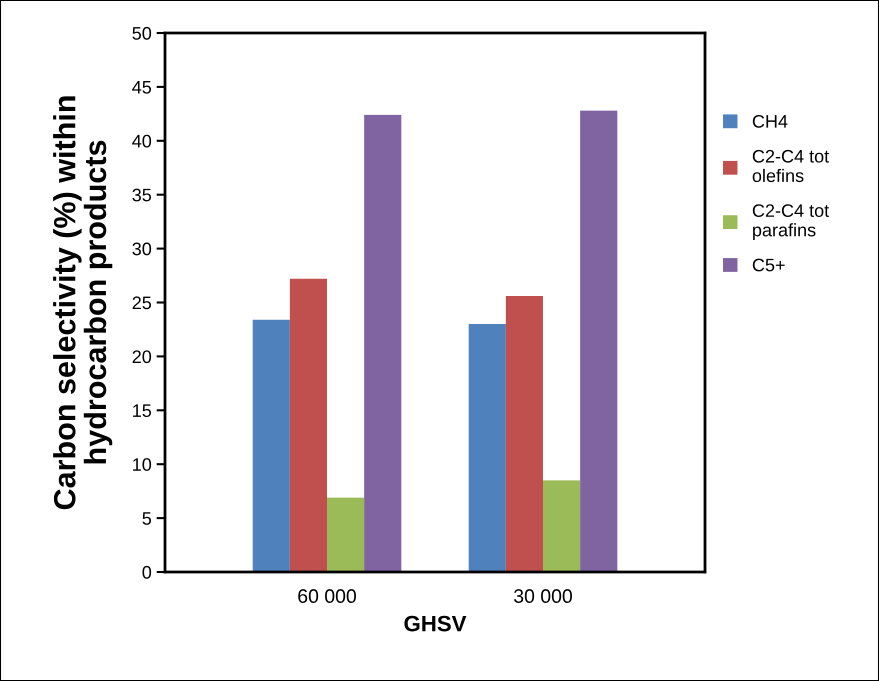 The height and width of the screenshot is (681, 879). I want to click on y-tick-label: 40, so click(142, 141).